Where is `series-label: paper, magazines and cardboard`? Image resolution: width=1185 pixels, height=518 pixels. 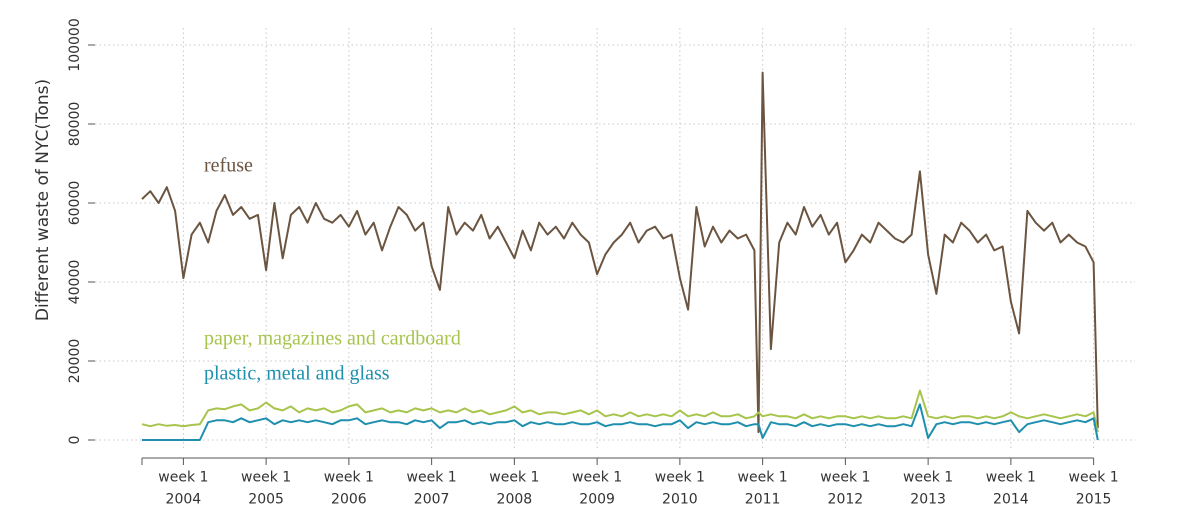 series-label: paper, magazines and cardboard is located at coordinates (332, 339).